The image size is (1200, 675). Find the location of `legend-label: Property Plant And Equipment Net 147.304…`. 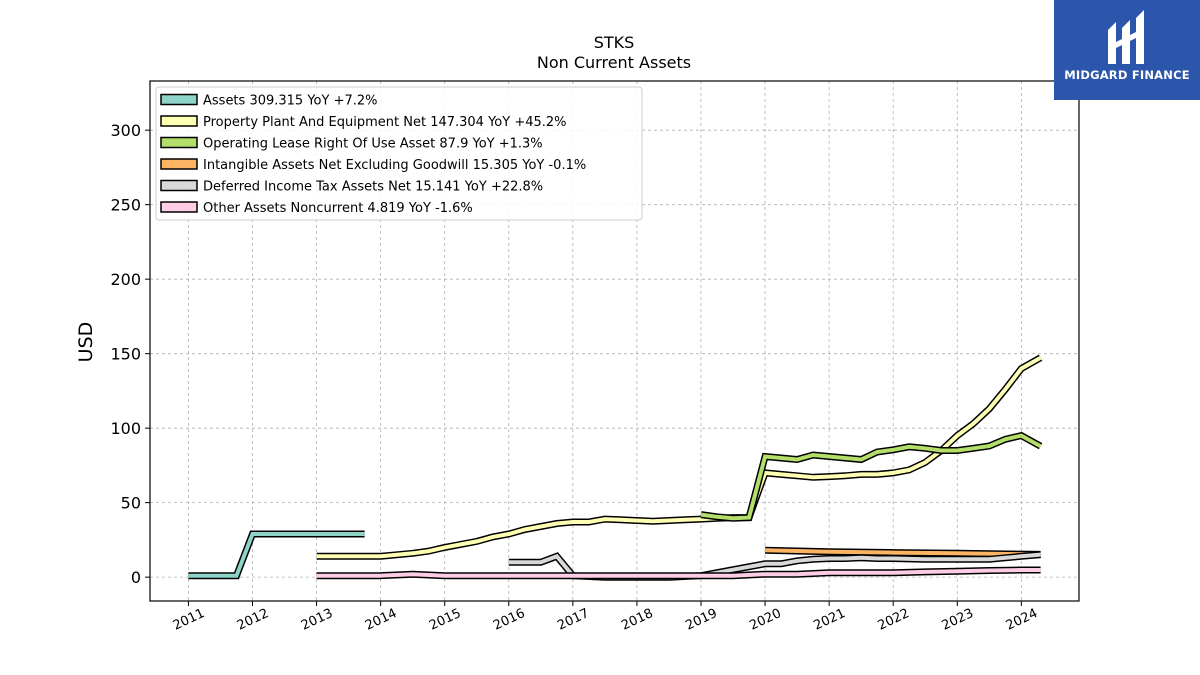

legend-label: Property Plant And Equipment Net 147.304… is located at coordinates (385, 122).